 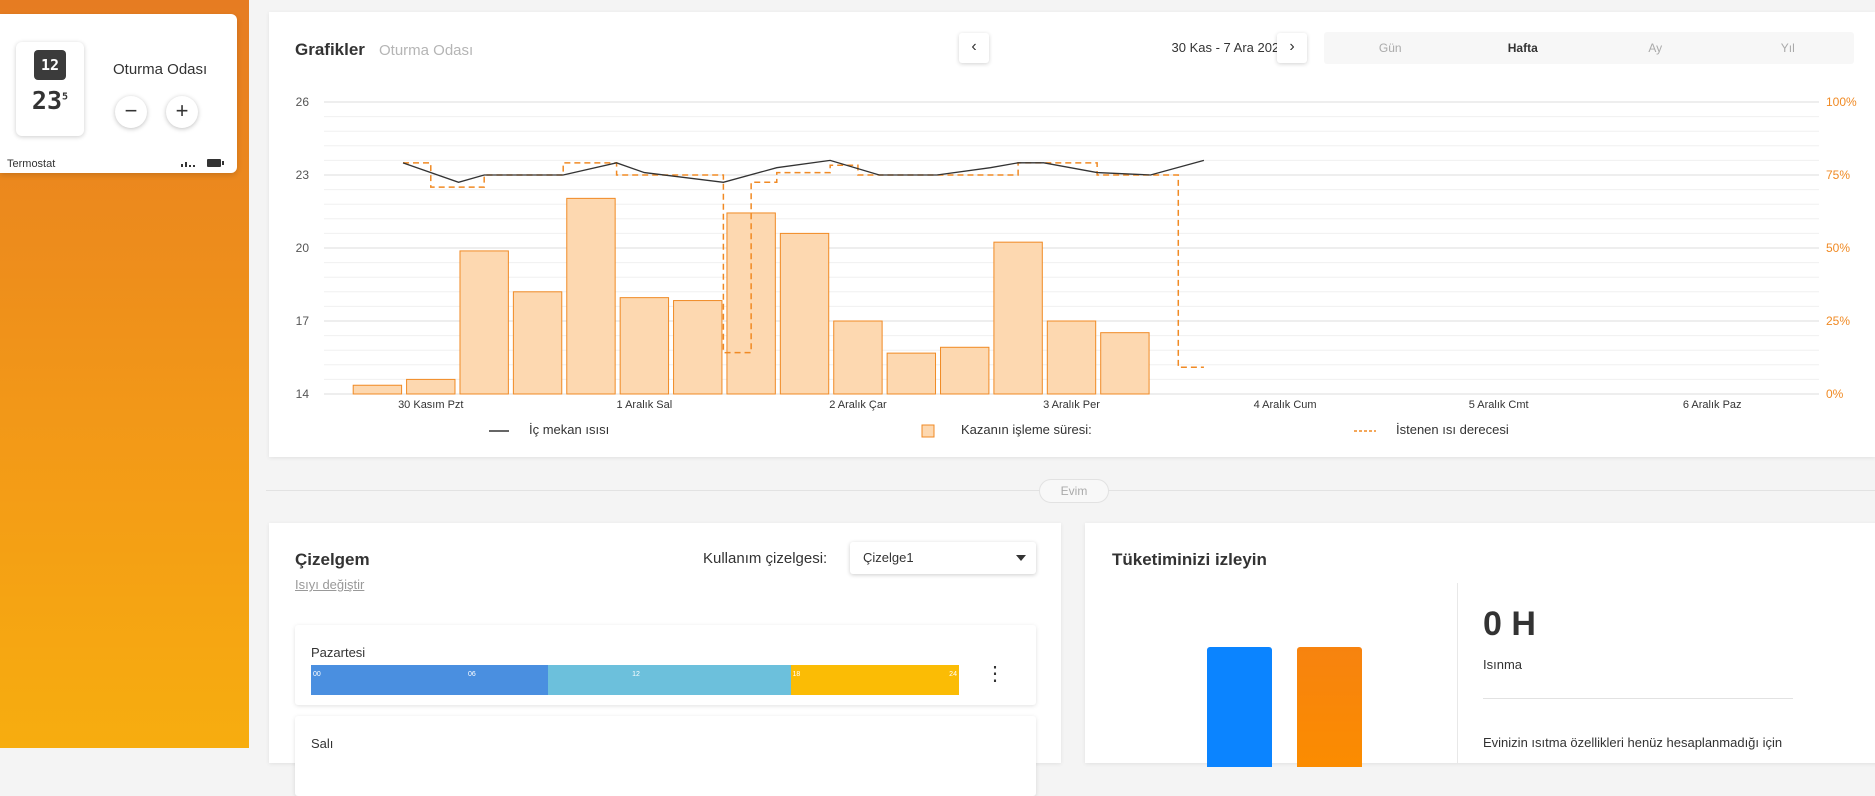 I want to click on consumption-title: Tüketiminizi izleyin, so click(x=1189, y=559).